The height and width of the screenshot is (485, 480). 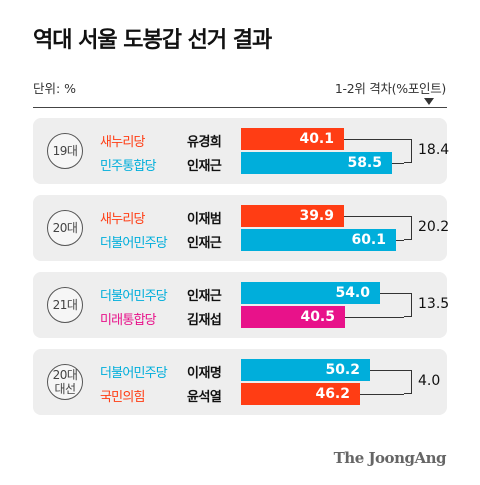 I want to click on candidate-name: 김재섭, so click(x=204, y=320).